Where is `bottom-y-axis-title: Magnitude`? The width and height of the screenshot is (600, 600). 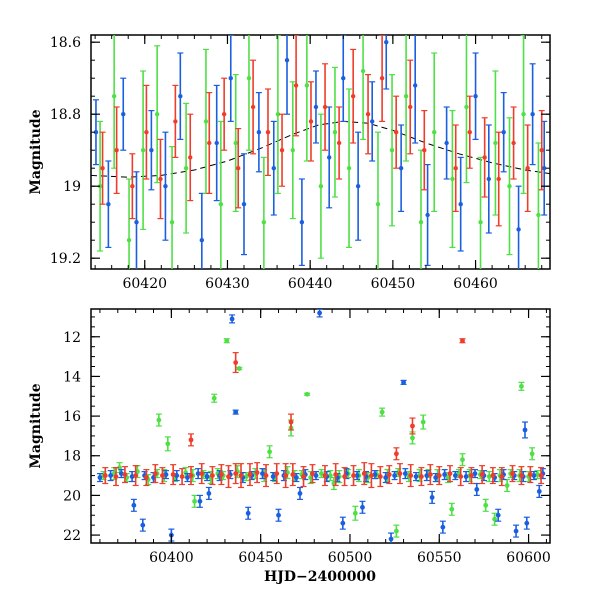 bottom-y-axis-title: Magnitude is located at coordinates (36, 425).